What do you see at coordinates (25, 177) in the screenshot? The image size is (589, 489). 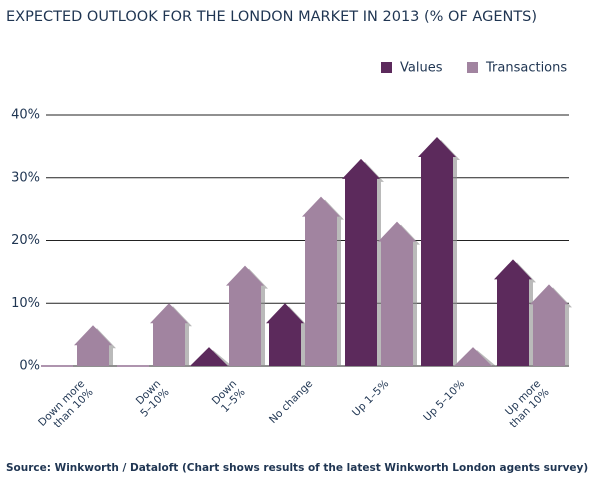 I see `y-tick-label: 30%` at bounding box center [25, 177].